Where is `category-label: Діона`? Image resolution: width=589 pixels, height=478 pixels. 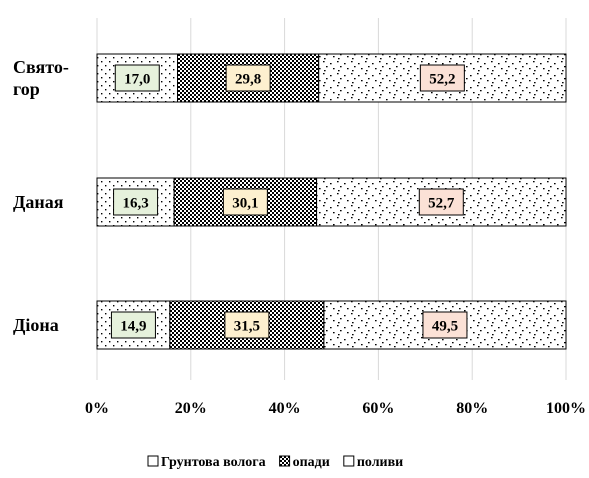 category-label: Діона is located at coordinates (36, 325).